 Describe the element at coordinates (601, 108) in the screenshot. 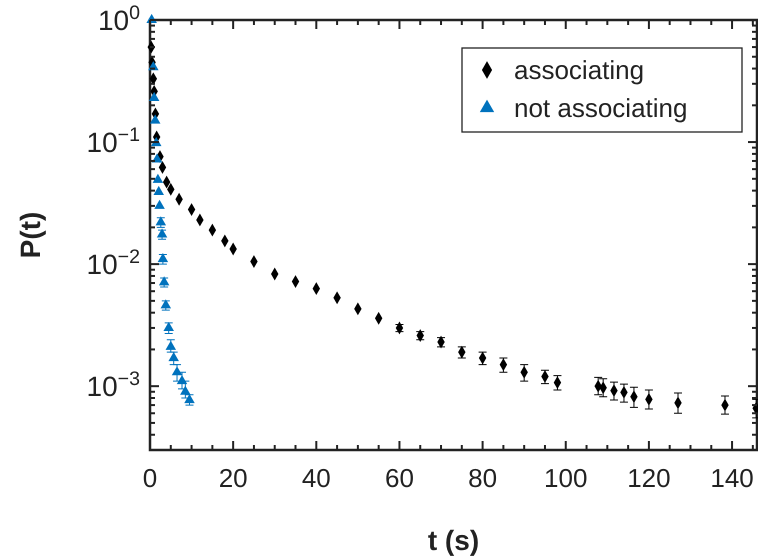

I see `legend-label: not associating` at that location.